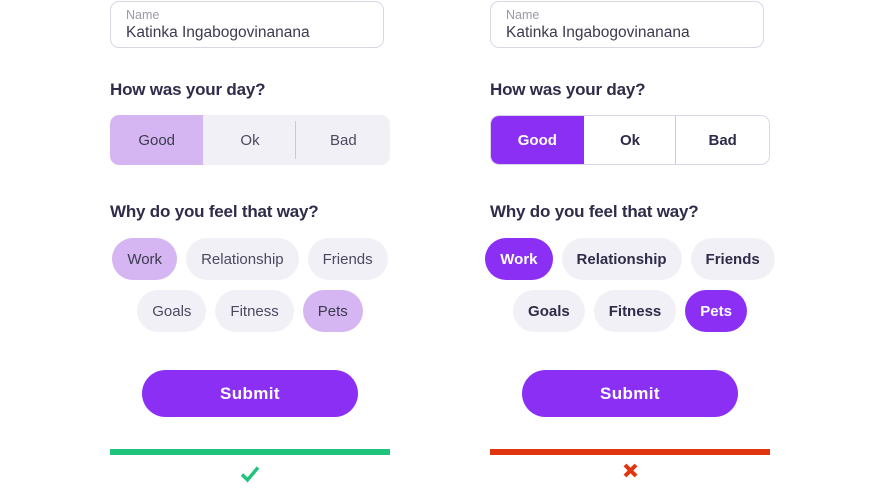 The width and height of the screenshot is (880, 502). I want to click on error-x-icon, so click(630, 470).